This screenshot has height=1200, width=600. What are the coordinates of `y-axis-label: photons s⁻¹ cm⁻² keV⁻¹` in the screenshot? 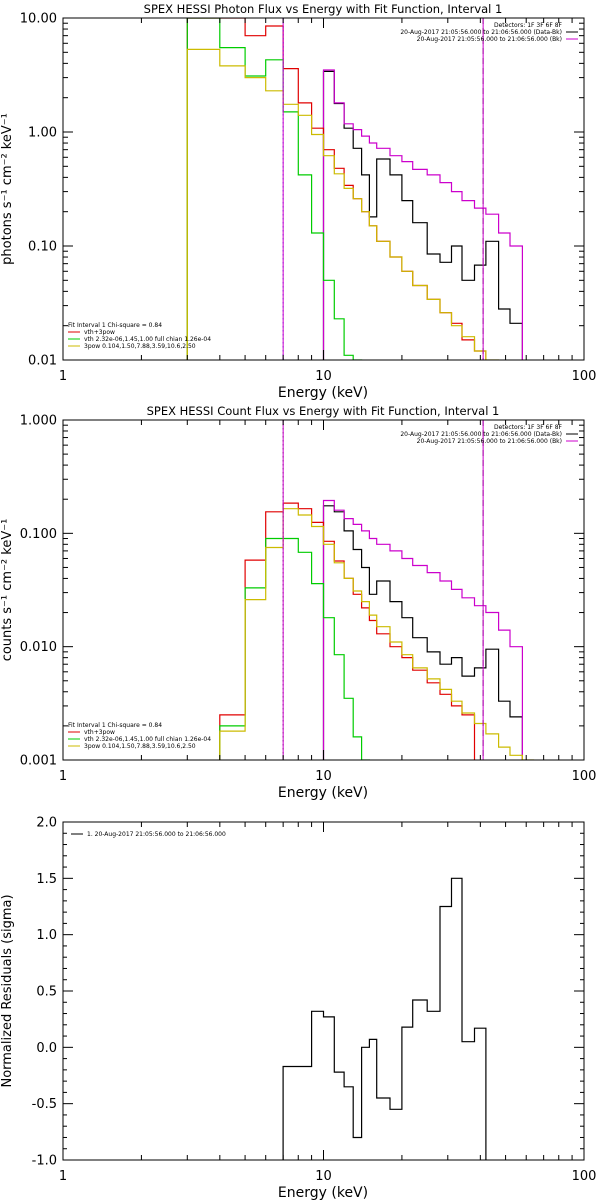 It's located at (7, 189).